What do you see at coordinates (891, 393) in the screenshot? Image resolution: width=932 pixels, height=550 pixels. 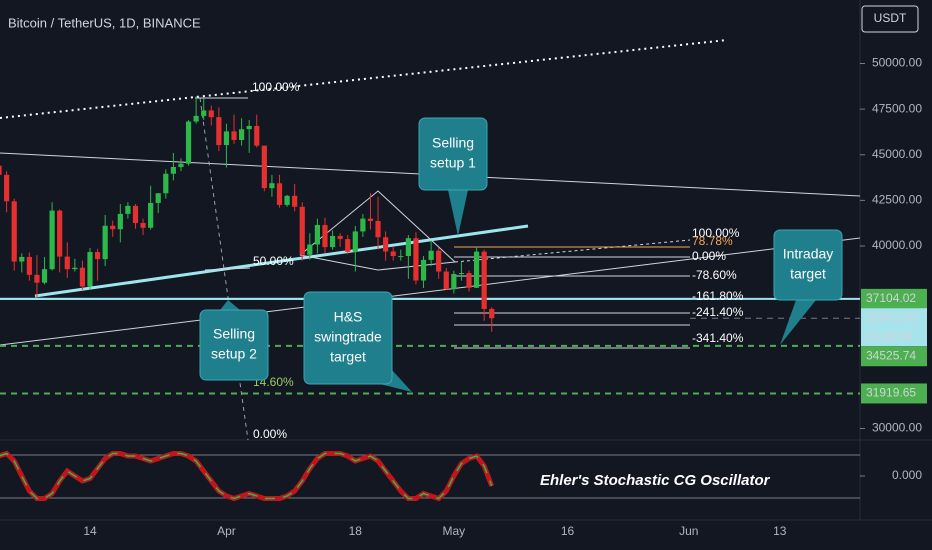 I see `price-label: 31919.65` at bounding box center [891, 393].